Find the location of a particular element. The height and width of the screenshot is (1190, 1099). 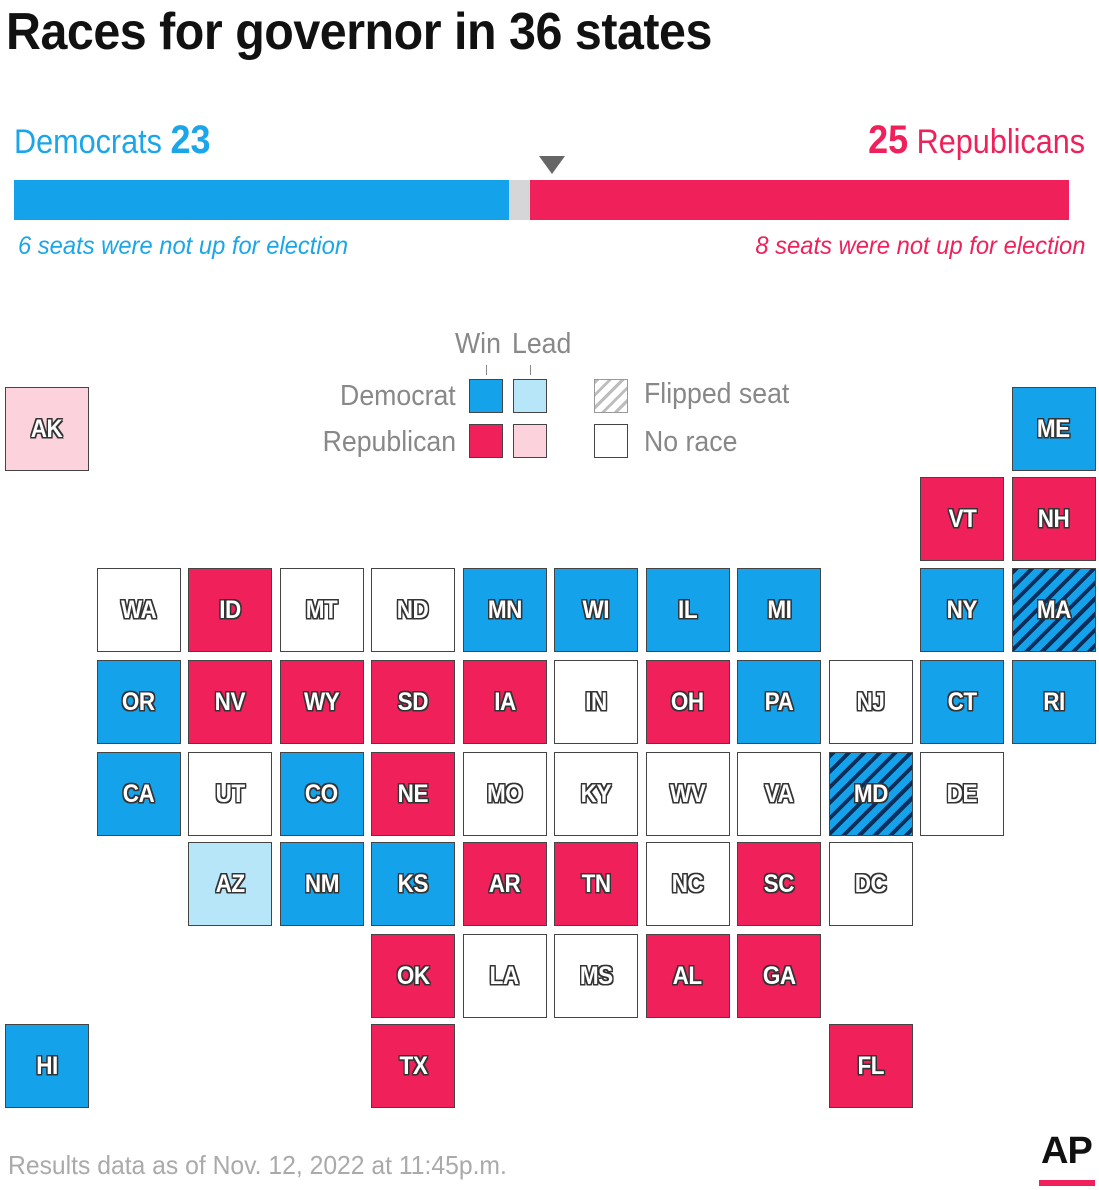

state-label: OH is located at coordinates (687, 701).